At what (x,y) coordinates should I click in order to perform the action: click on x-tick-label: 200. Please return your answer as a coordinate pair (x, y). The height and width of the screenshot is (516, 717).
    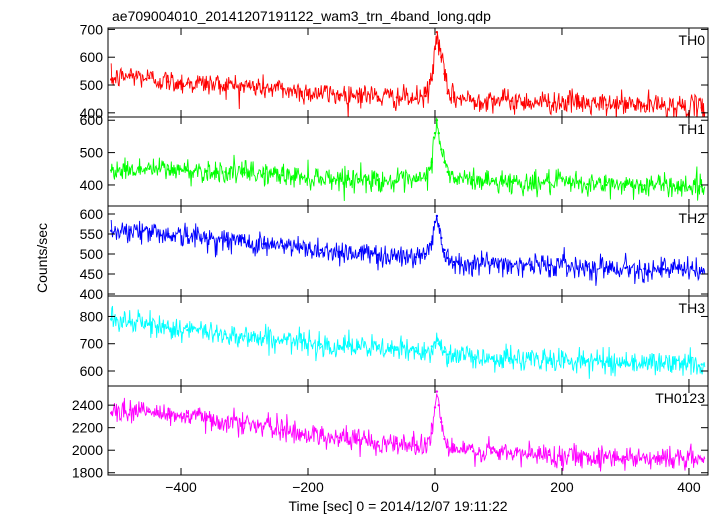
    Looking at the image, I should click on (562, 487).